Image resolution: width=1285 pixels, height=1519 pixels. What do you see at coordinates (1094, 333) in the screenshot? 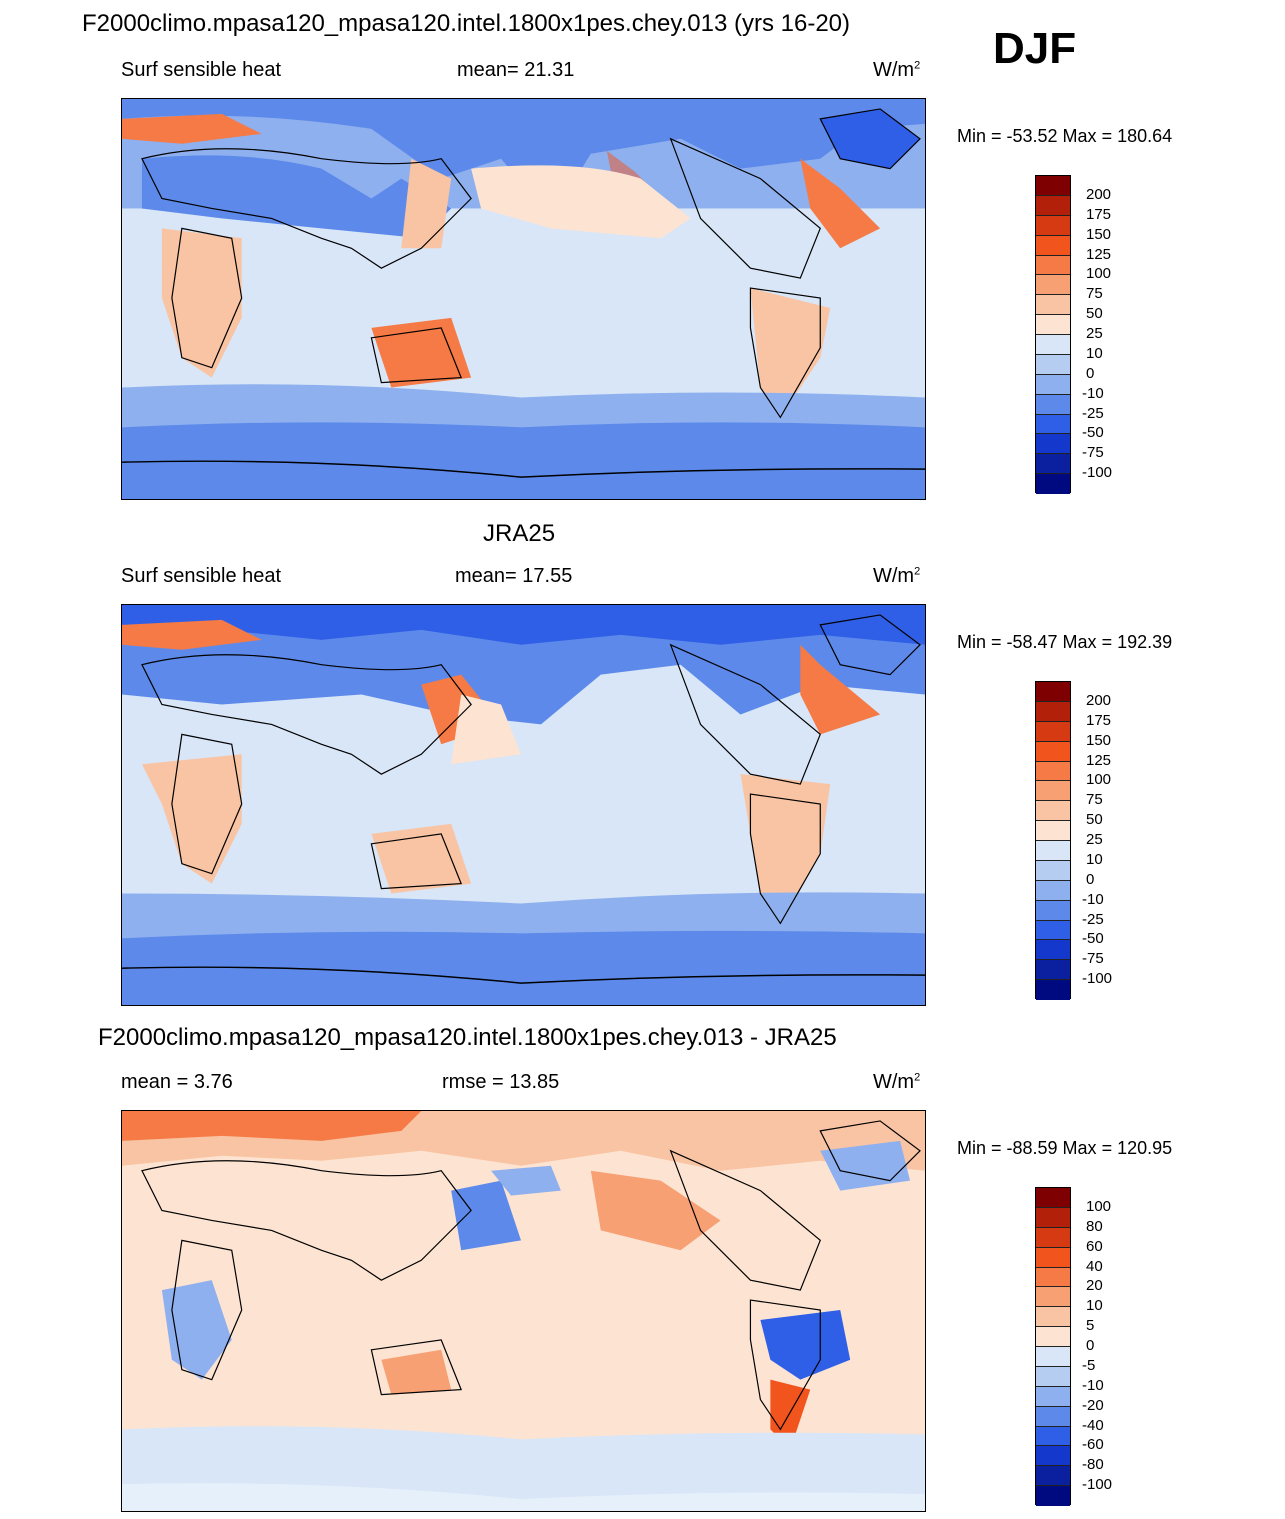
I see `colorbar-tick-label: 25` at bounding box center [1094, 333].